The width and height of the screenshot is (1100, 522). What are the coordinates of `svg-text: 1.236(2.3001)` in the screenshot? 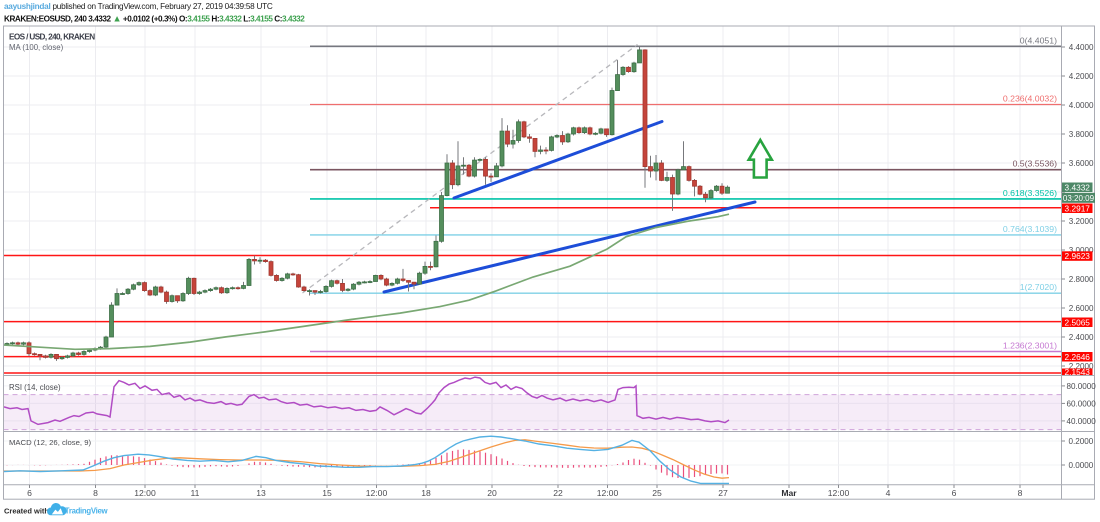 It's located at (1030, 346).